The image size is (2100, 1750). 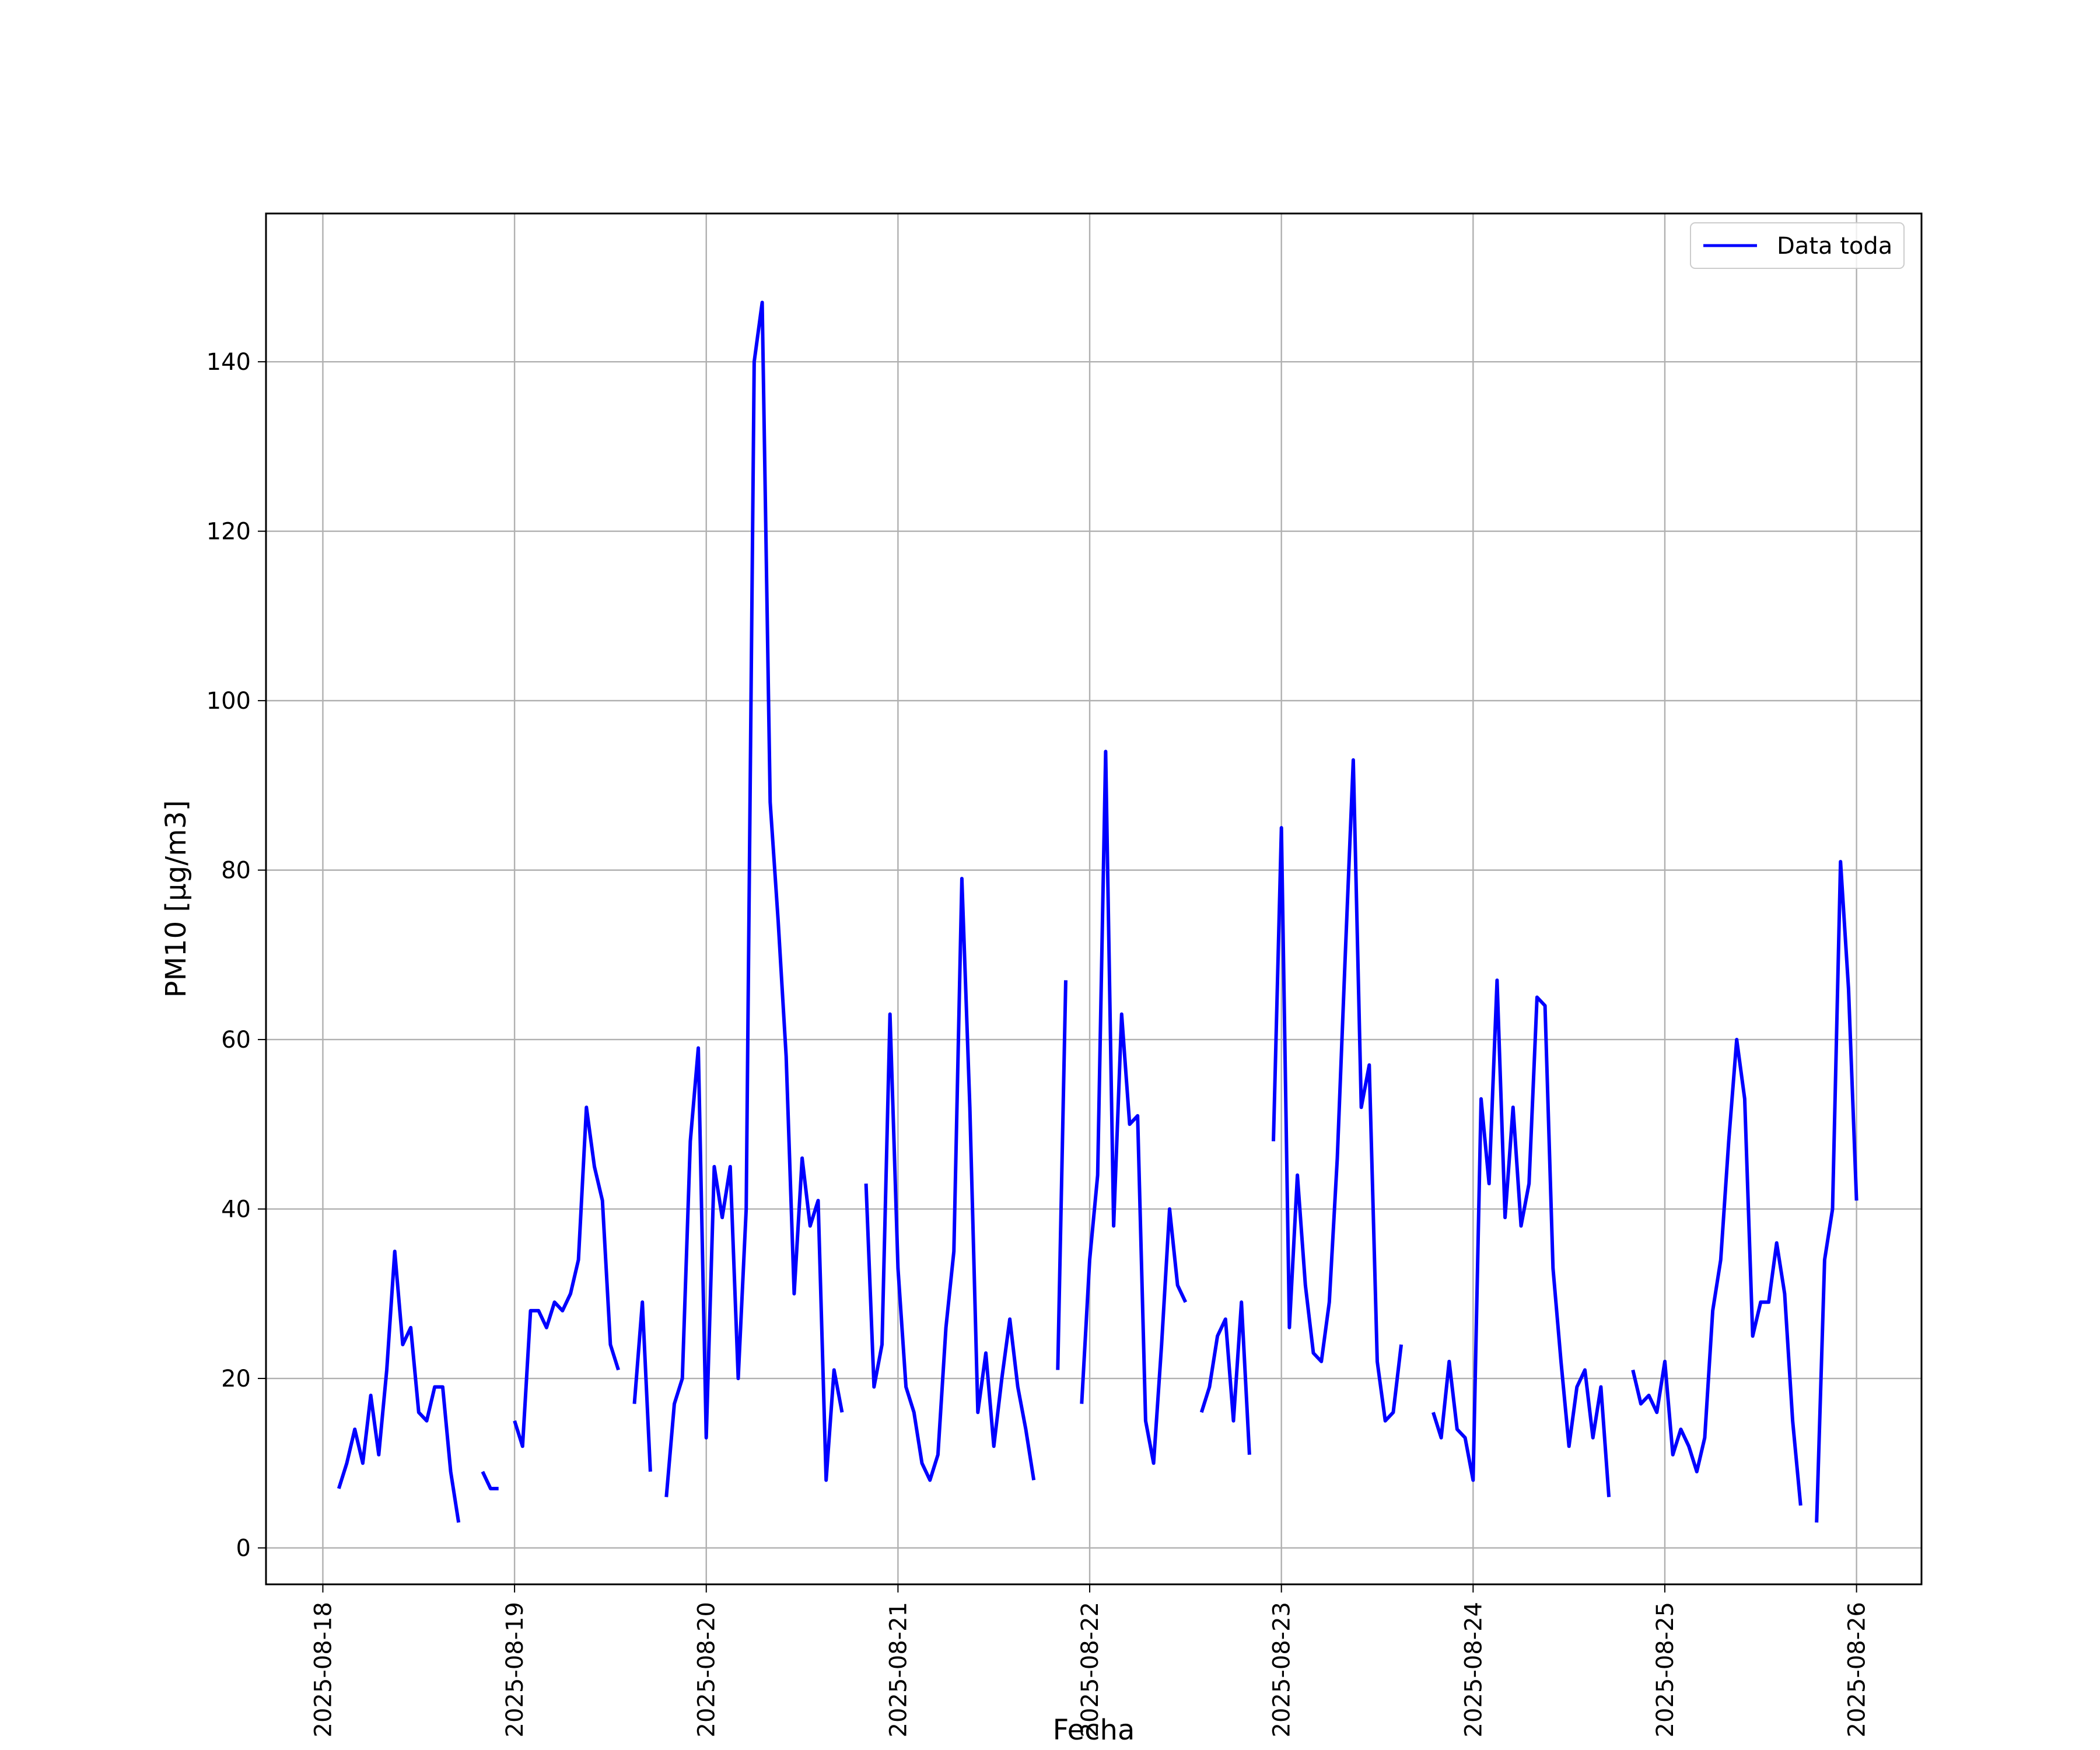 What do you see at coordinates (1857, 1669) in the screenshot?
I see `x-tick-label: 2025-08-26` at bounding box center [1857, 1669].